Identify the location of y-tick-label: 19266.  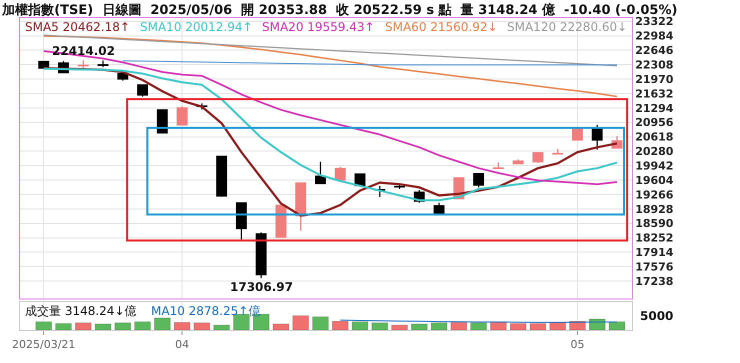
(654, 195).